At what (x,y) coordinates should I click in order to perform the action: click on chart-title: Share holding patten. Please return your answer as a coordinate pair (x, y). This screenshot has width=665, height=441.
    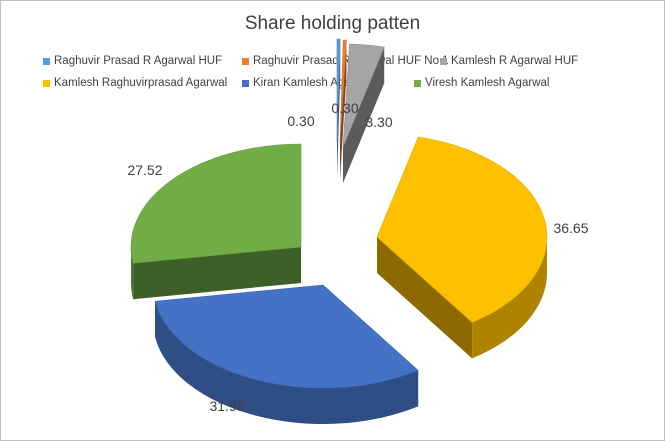
    Looking at the image, I should click on (332, 23).